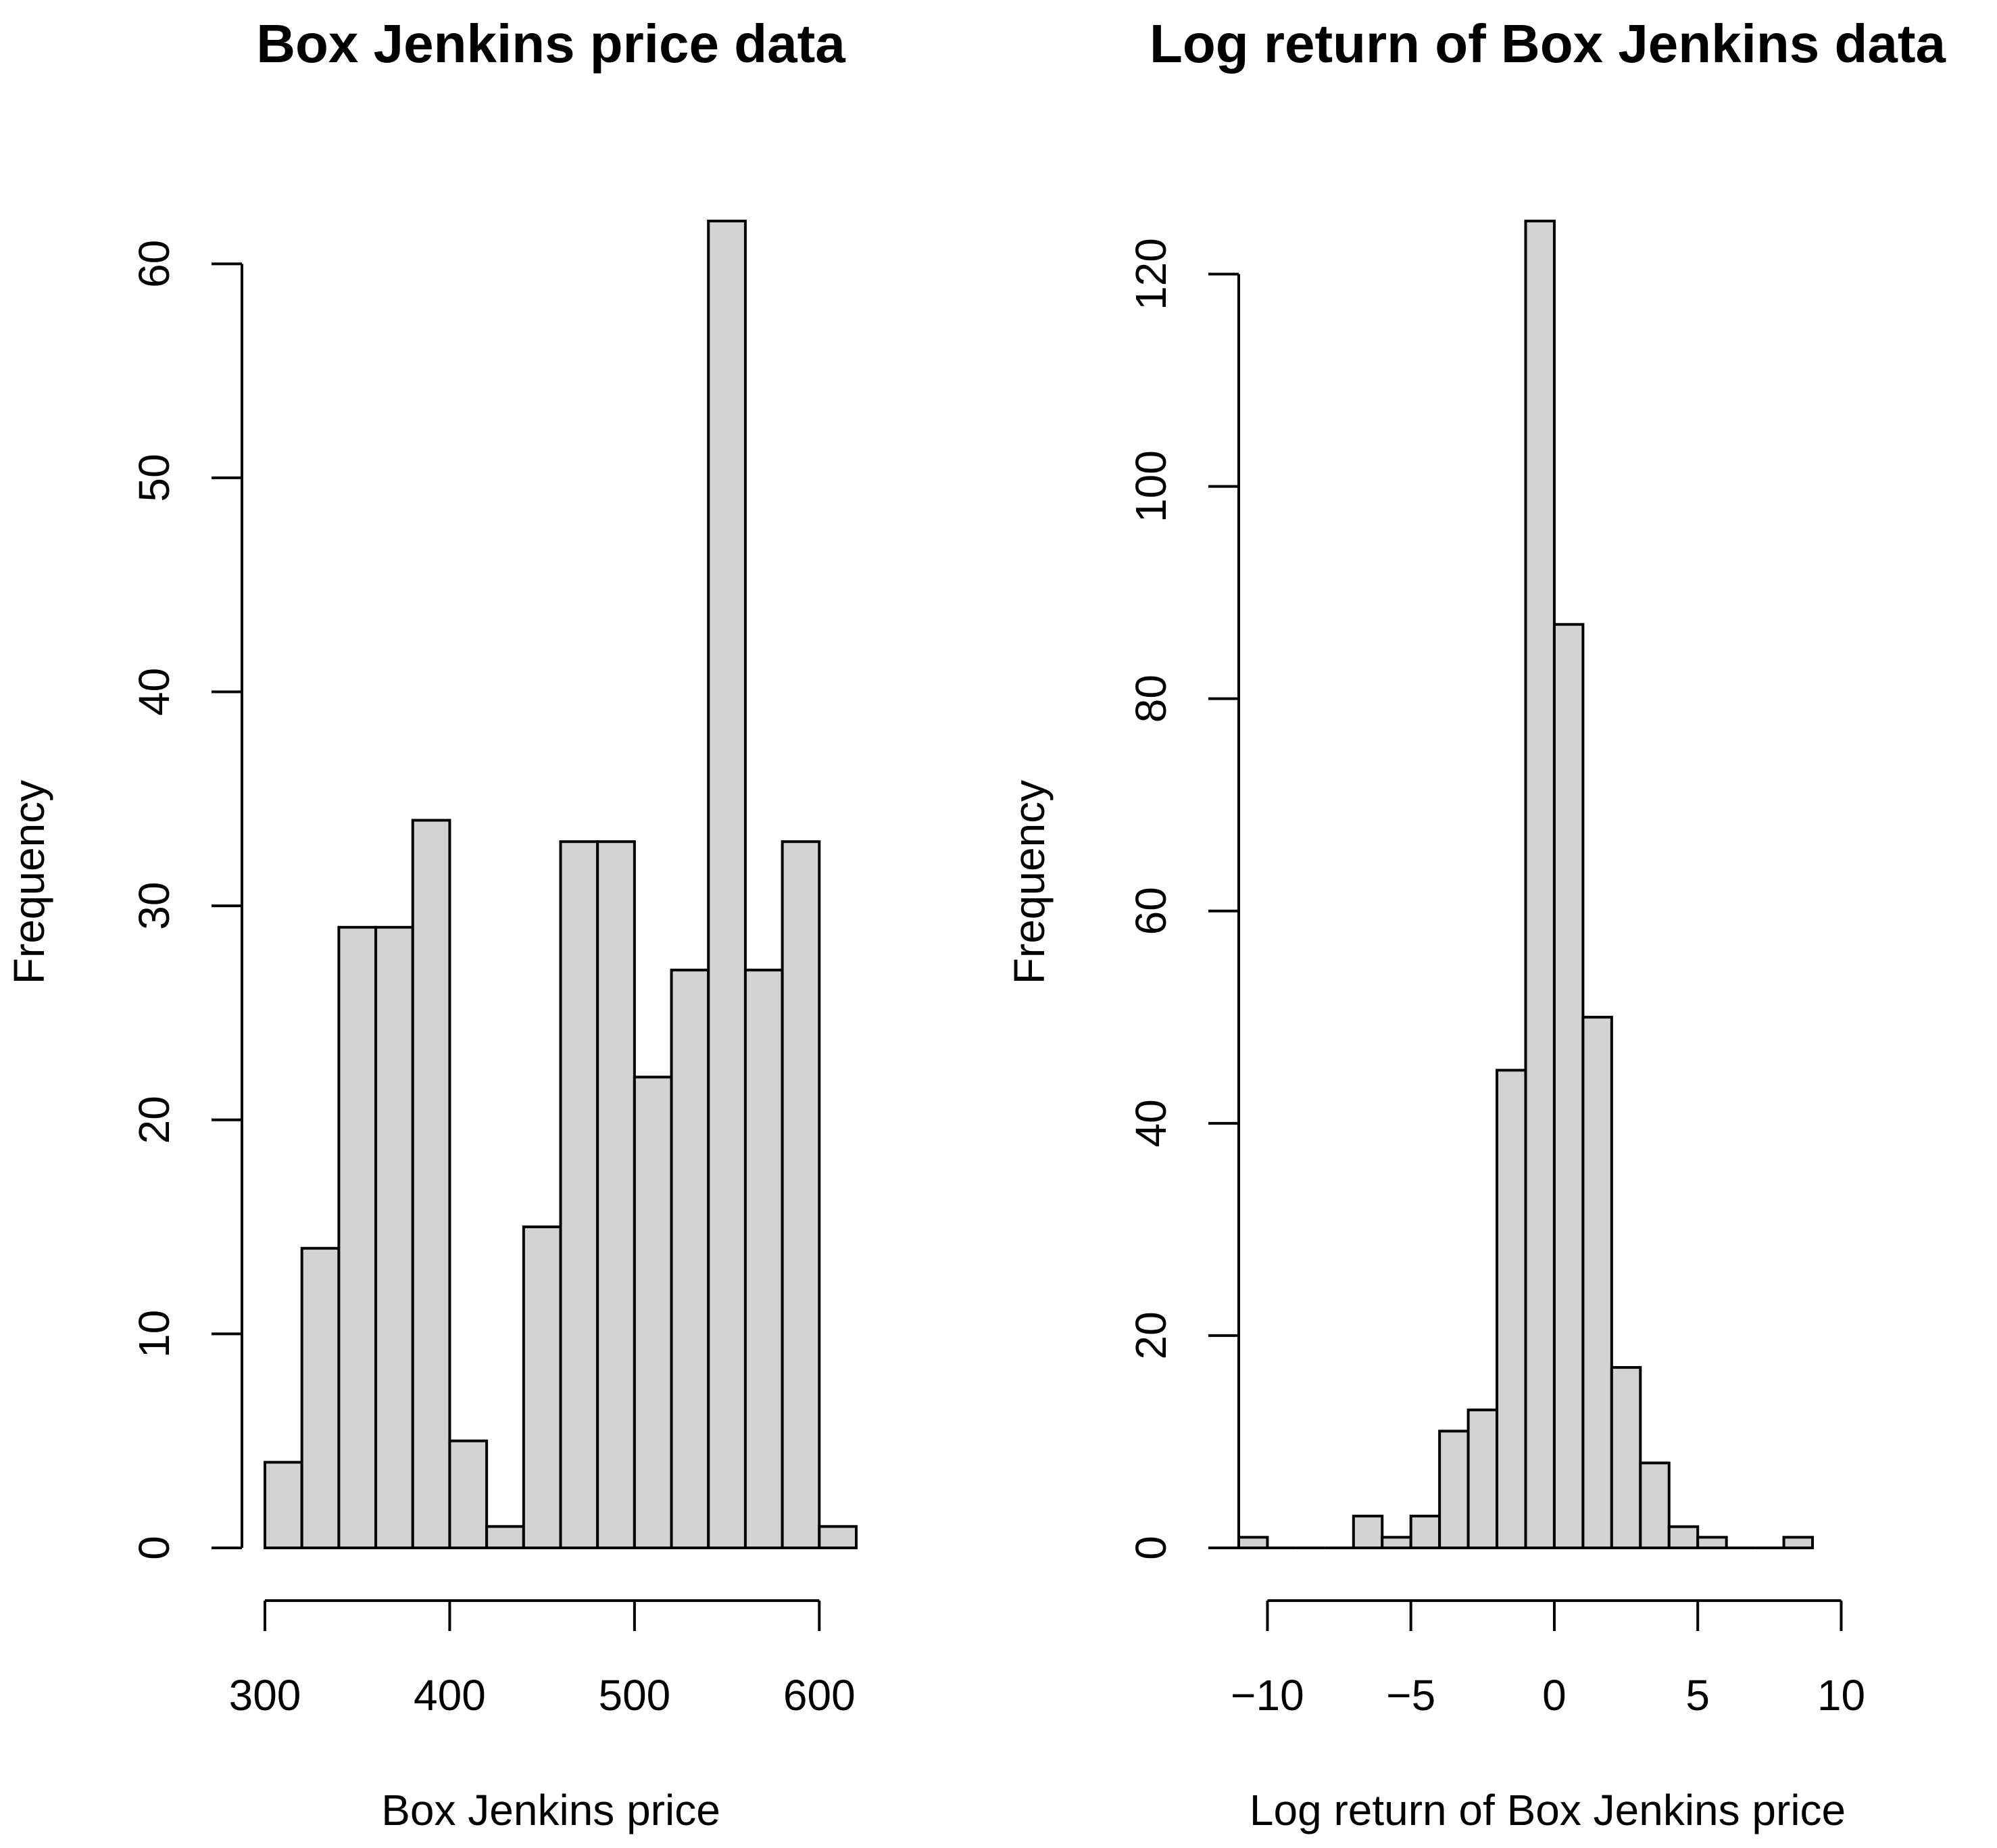 The image size is (1997, 1848). I want to click on price-x-axis: 300 400 500 600, so click(542, 1659).